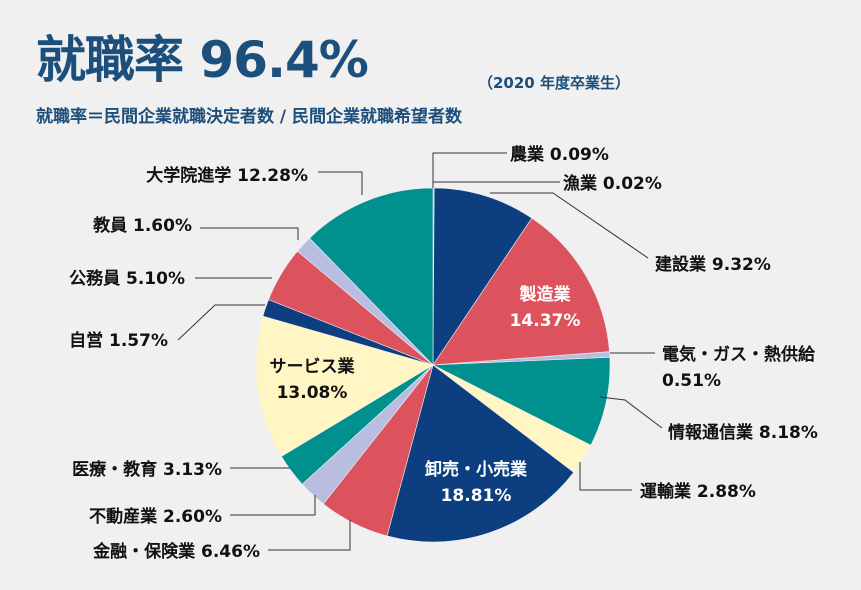  I want to click on slice-label: 建設業 9.32%, so click(713, 264).